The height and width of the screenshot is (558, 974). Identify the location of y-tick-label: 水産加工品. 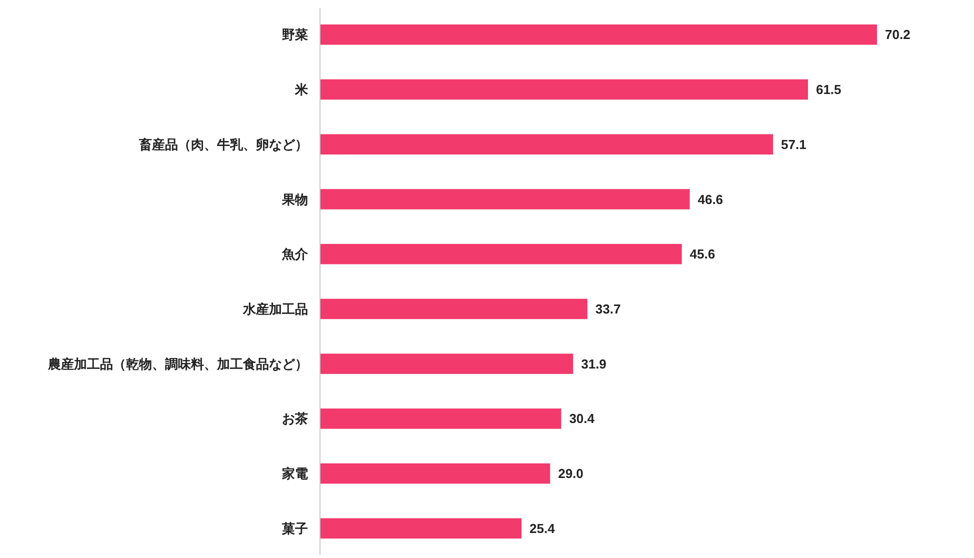
(275, 308).